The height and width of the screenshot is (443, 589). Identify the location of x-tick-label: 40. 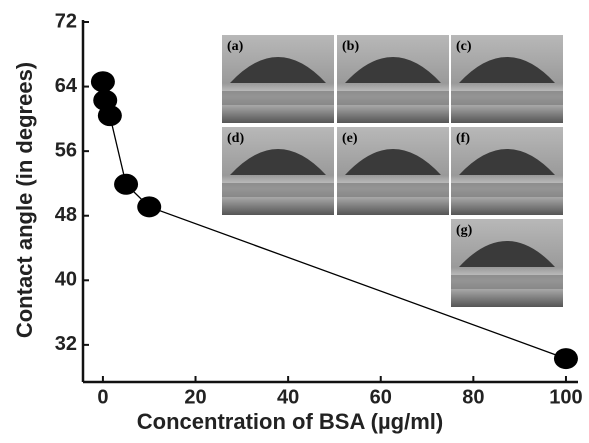
(288, 397).